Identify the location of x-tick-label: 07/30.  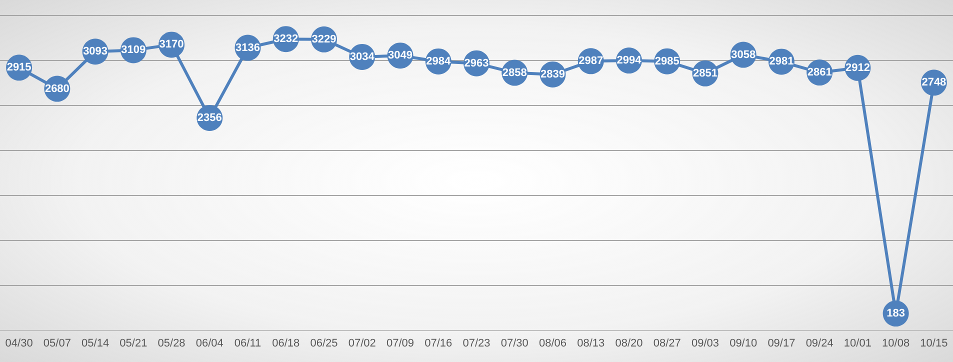
(514, 344).